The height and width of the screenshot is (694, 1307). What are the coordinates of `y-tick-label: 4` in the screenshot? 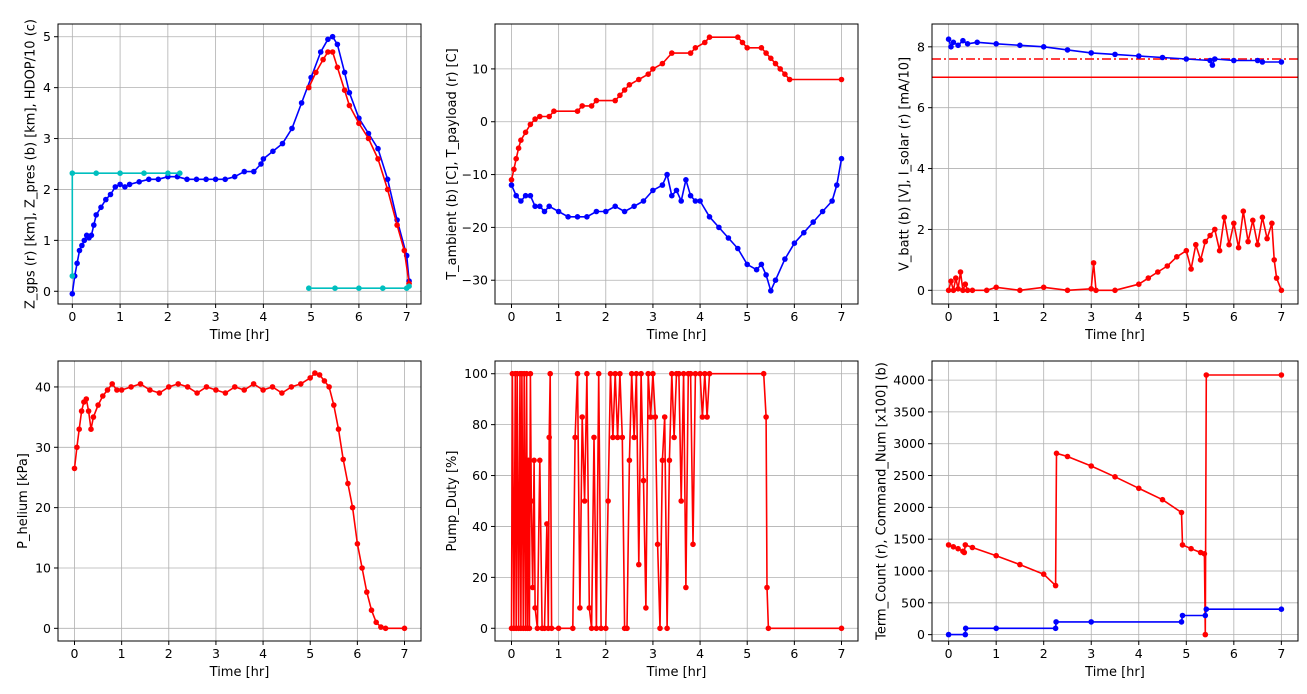 It's located at (921, 168).